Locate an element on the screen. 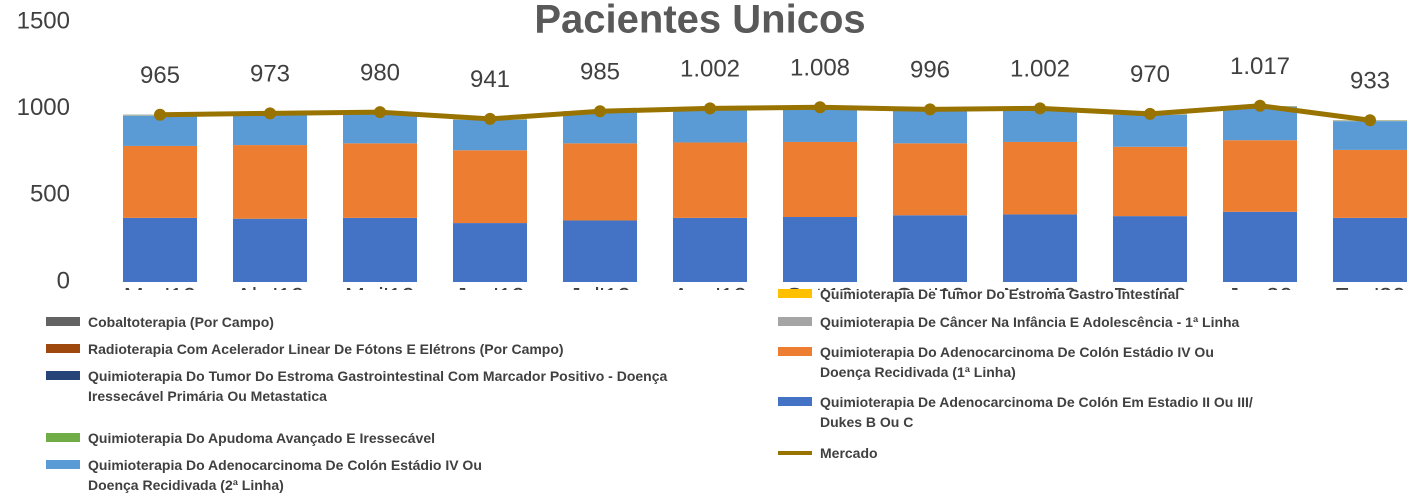 The height and width of the screenshot is (503, 1417). x-tick-label: Fev'20 is located at coordinates (1369, 286).